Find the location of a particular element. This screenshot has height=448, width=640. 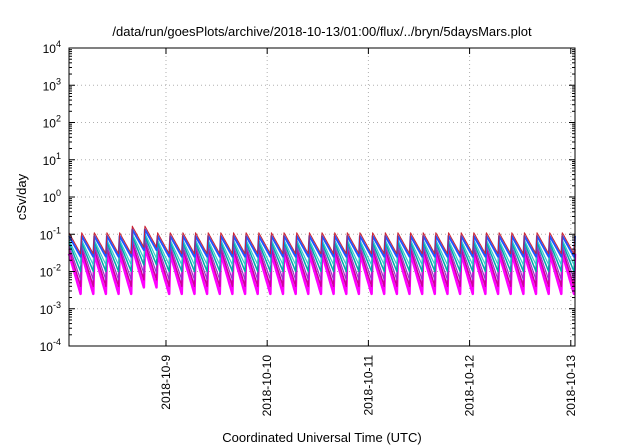

x-tick-label: 2018-10-10 is located at coordinates (267, 386).